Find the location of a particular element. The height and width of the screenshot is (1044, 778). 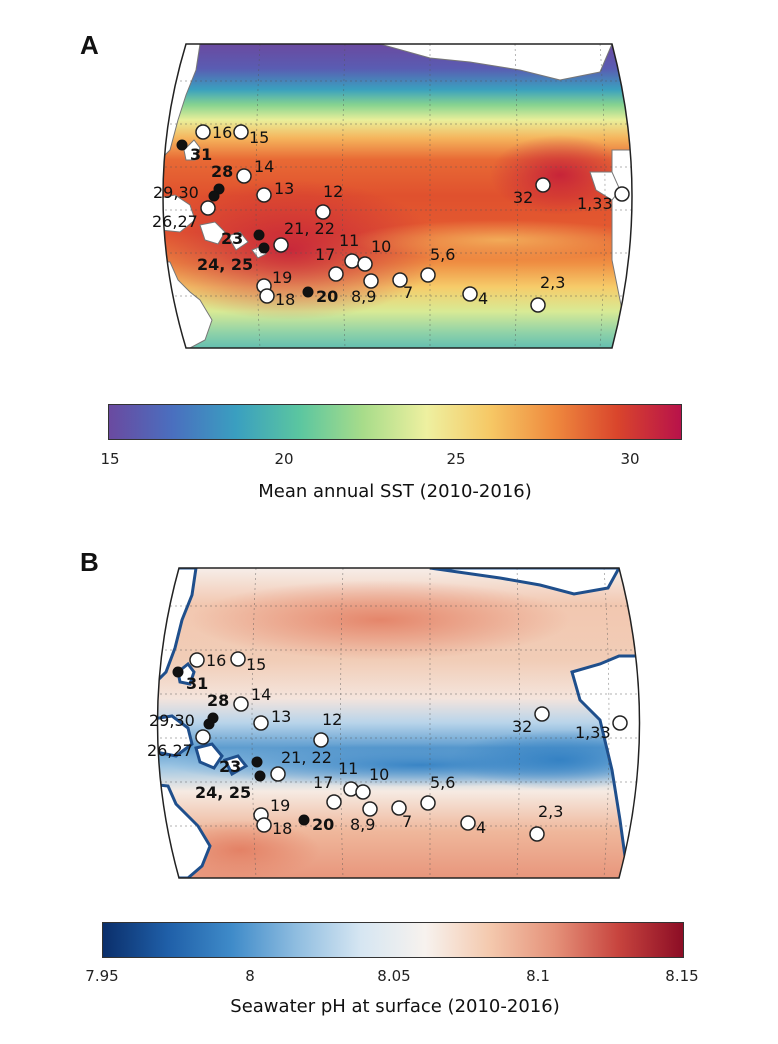

sst-colorbar is located at coordinates (395, 422).